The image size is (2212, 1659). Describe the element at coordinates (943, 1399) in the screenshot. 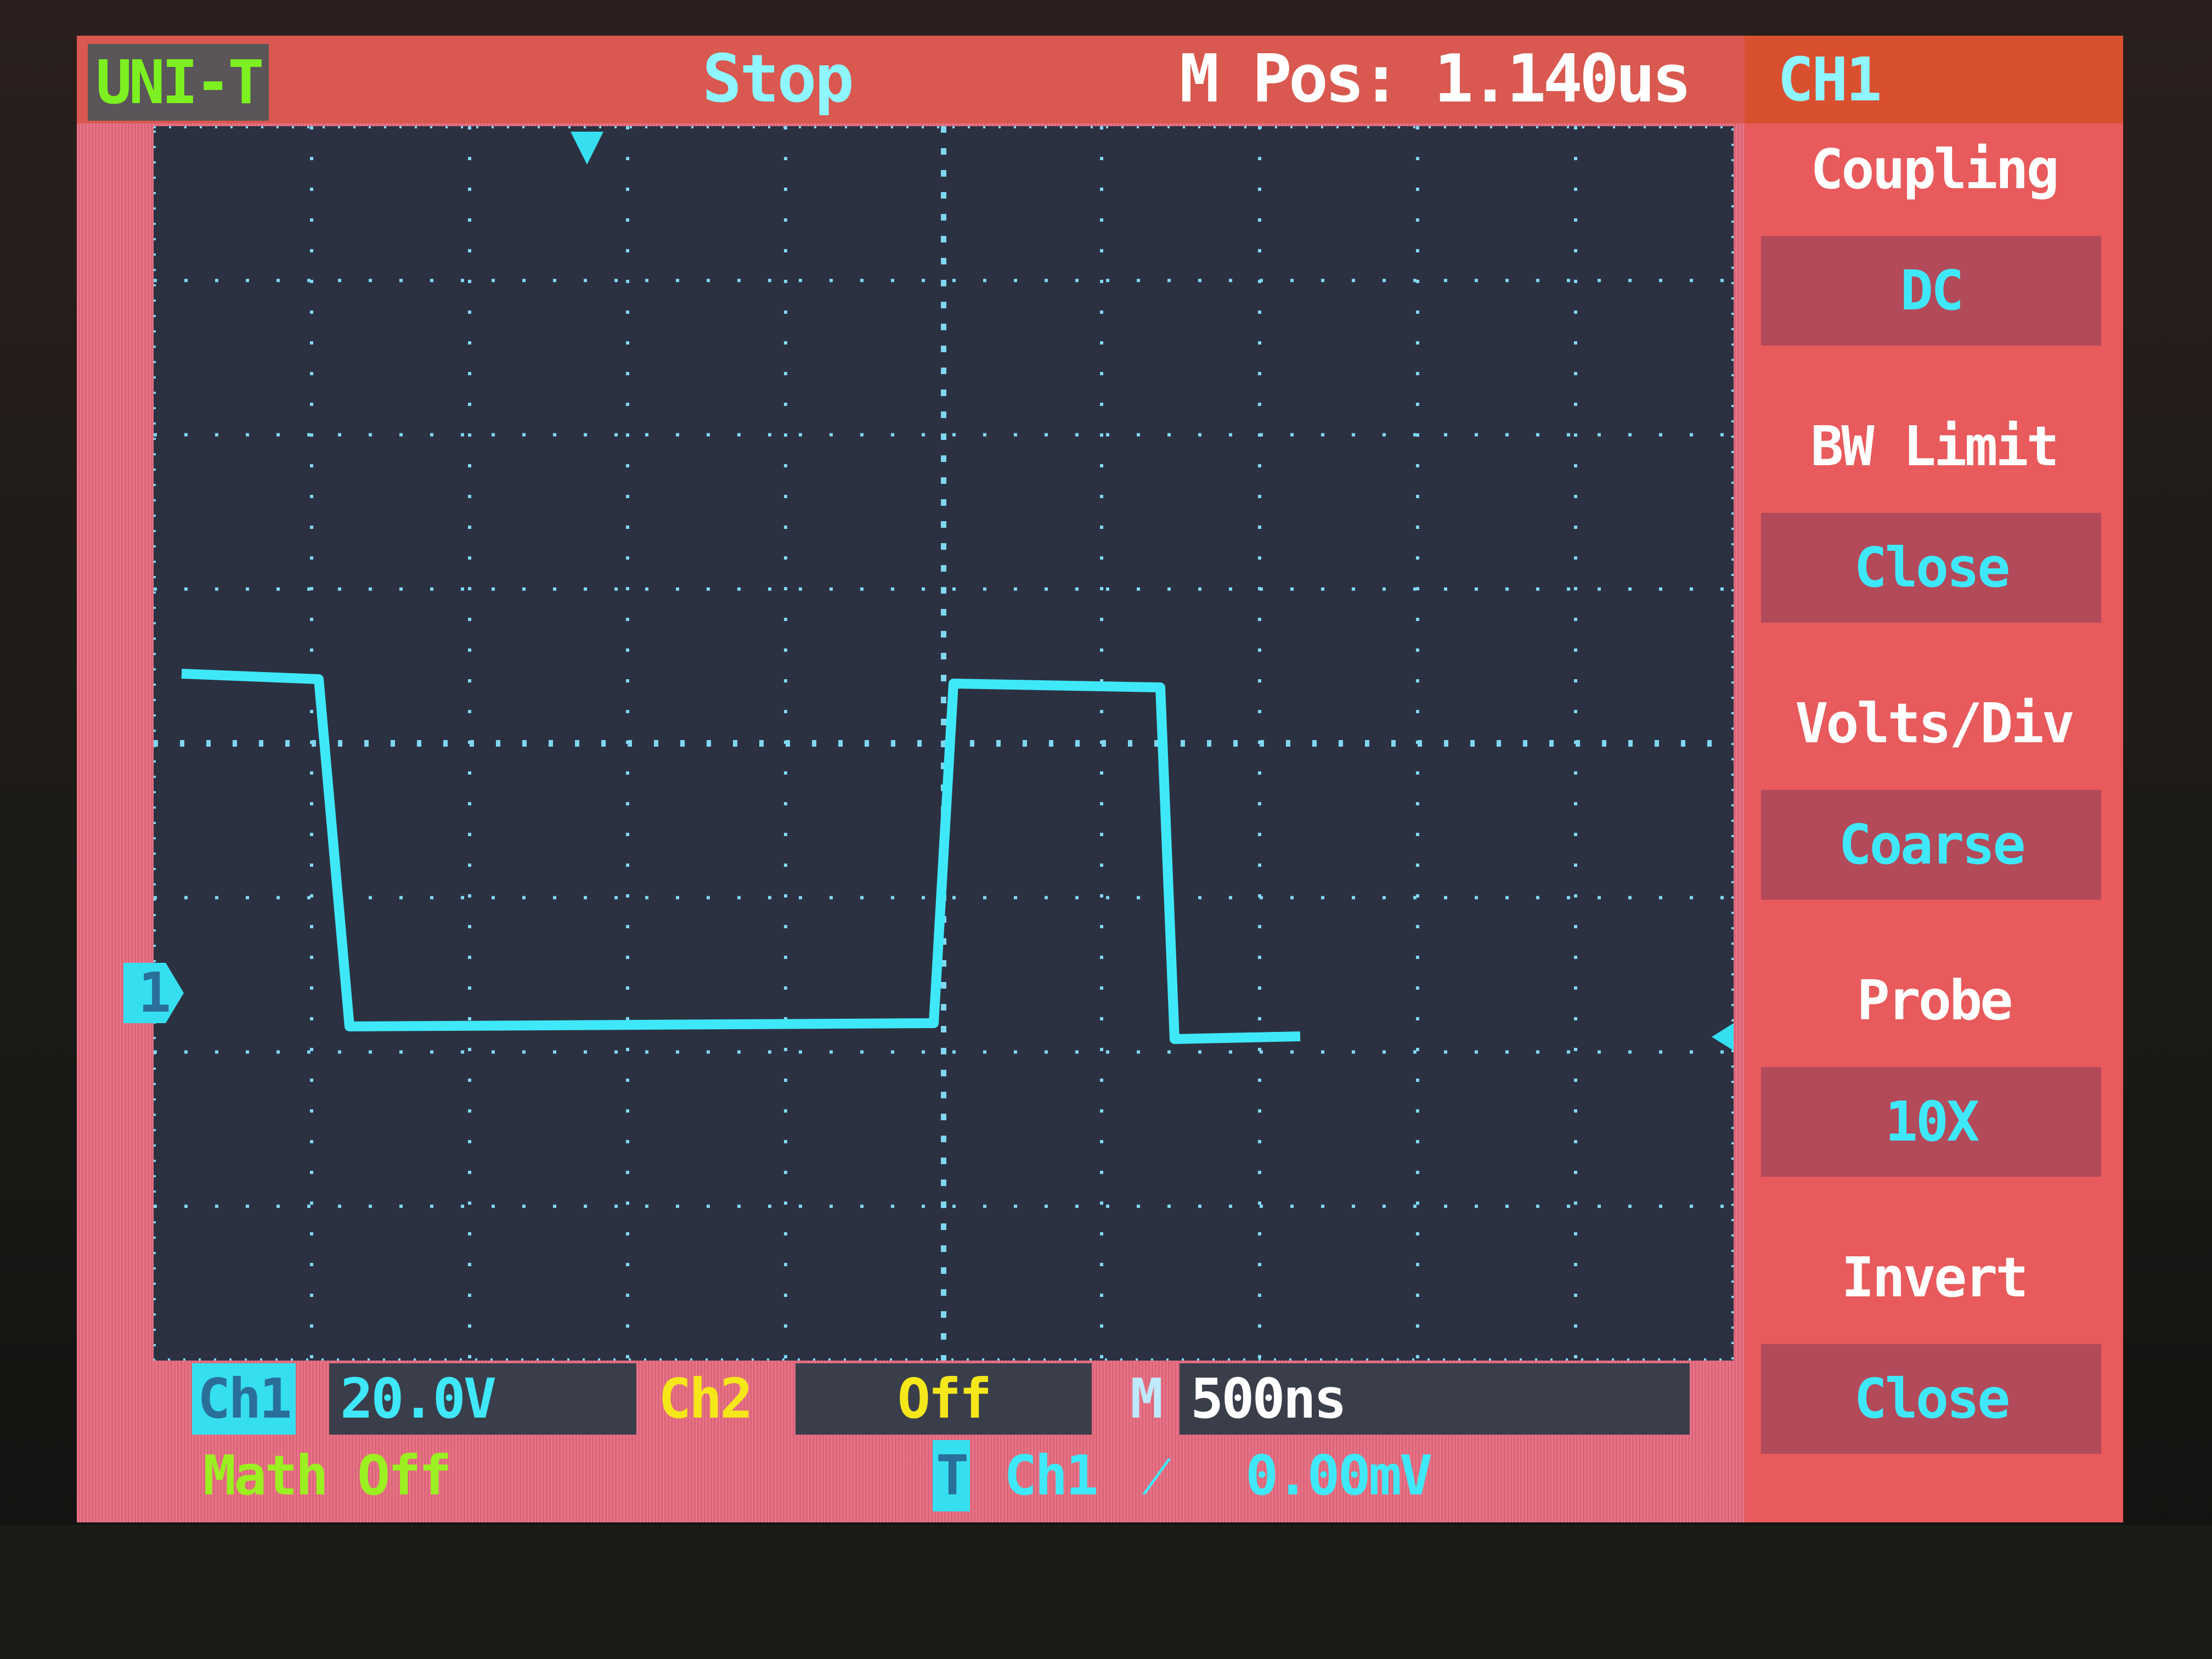

I see `ch2-scale: Off` at that location.